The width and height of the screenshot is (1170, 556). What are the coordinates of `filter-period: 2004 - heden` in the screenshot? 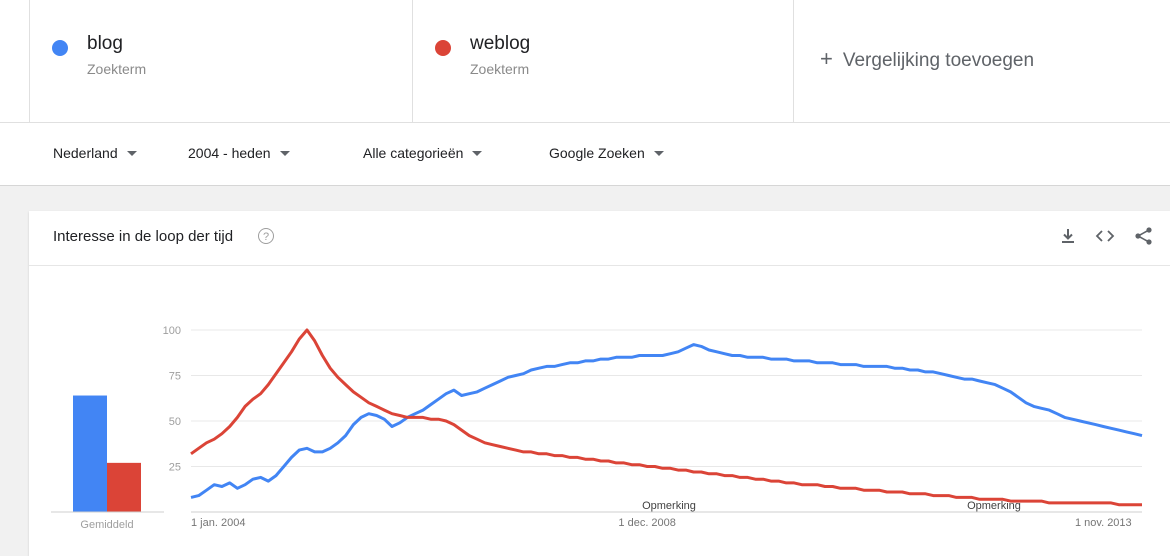 It's located at (239, 153).